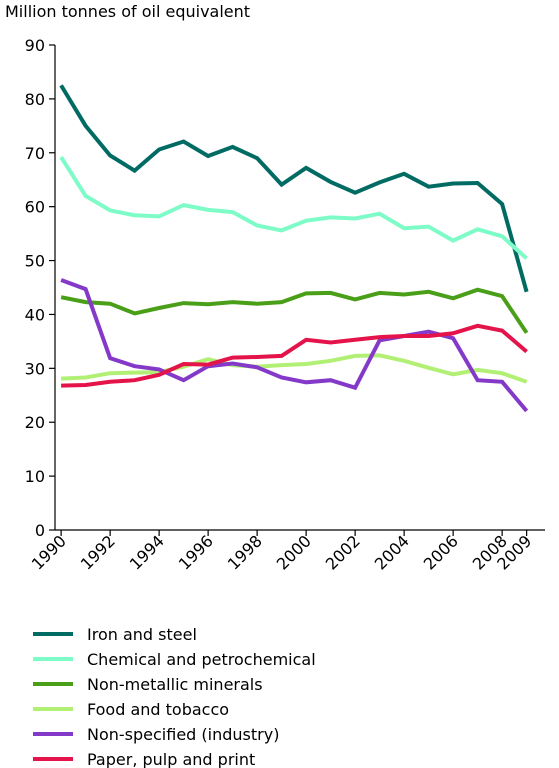 The width and height of the screenshot is (559, 768). What do you see at coordinates (35, 476) in the screenshot?
I see `y-tick-label: 10` at bounding box center [35, 476].